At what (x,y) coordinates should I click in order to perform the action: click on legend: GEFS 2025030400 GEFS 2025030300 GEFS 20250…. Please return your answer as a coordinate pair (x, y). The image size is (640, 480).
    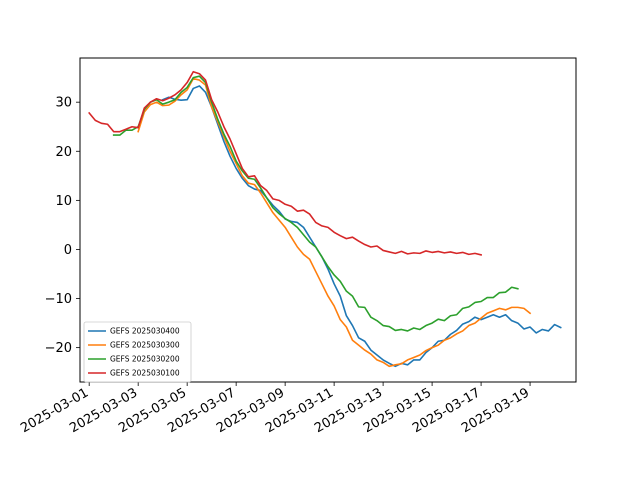
    Looking at the image, I should click on (137, 352).